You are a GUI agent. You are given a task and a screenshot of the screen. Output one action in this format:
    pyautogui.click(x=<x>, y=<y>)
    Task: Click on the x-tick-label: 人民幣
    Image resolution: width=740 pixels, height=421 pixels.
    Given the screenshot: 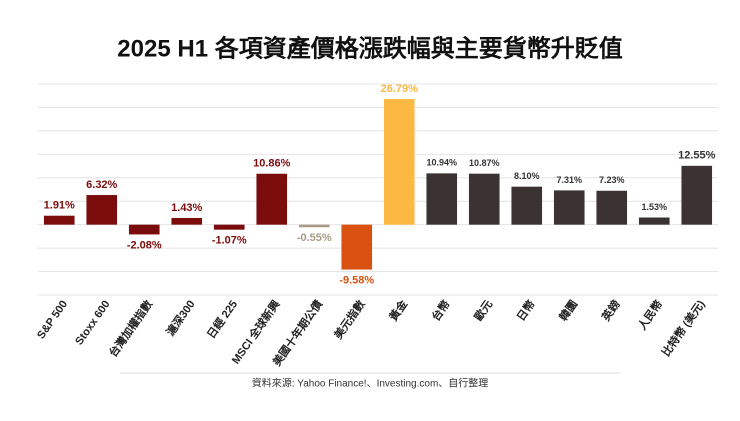 What is the action you would take?
    pyautogui.click(x=650, y=314)
    